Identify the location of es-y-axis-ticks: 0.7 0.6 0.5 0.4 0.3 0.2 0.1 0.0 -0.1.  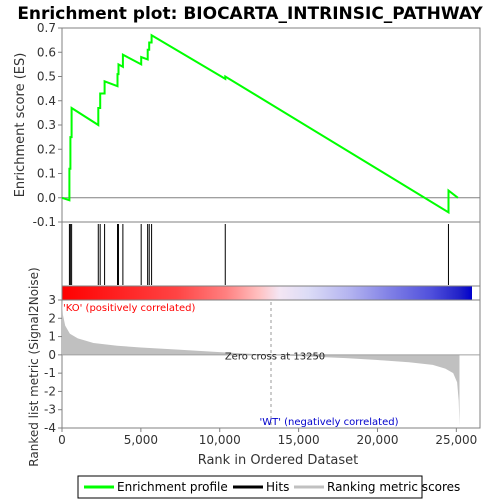
(47, 125).